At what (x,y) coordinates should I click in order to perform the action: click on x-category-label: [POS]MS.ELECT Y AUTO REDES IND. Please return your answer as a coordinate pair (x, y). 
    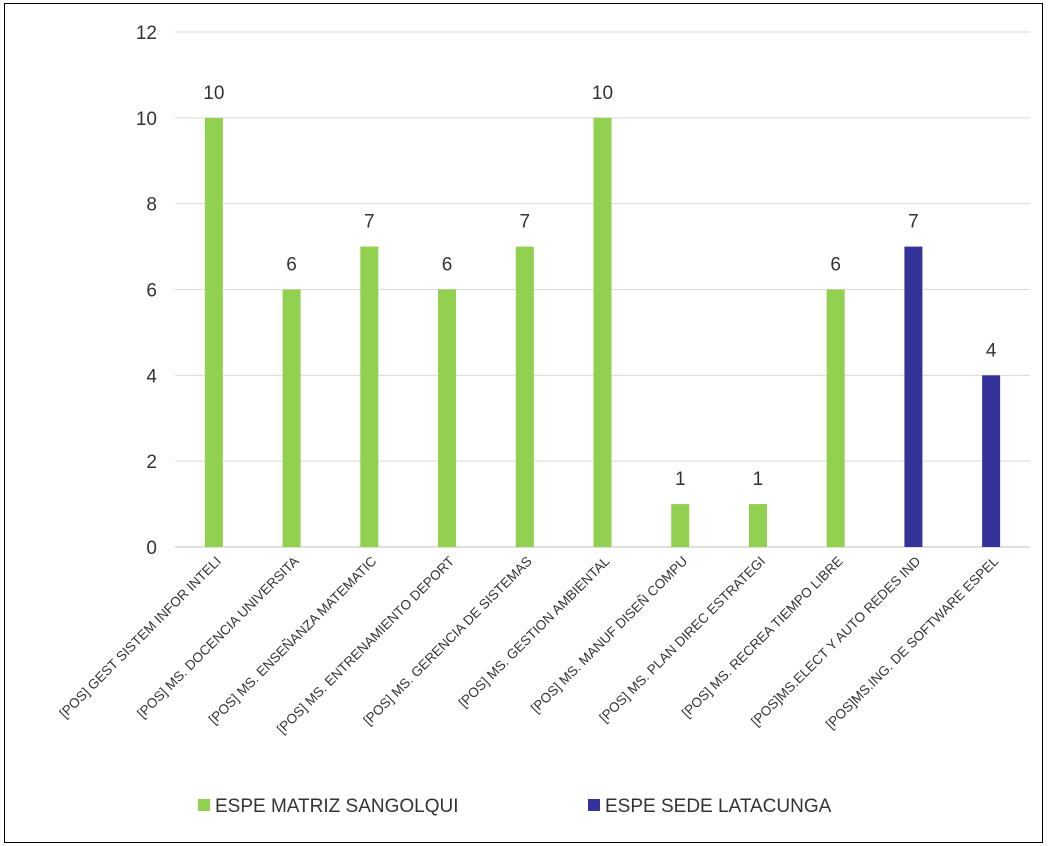
    Looking at the image, I should click on (836, 641).